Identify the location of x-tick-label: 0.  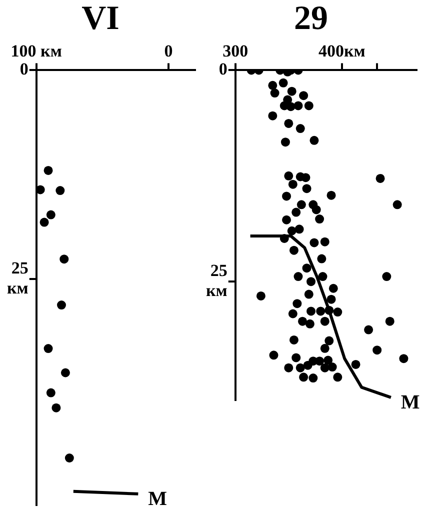
(168, 50).